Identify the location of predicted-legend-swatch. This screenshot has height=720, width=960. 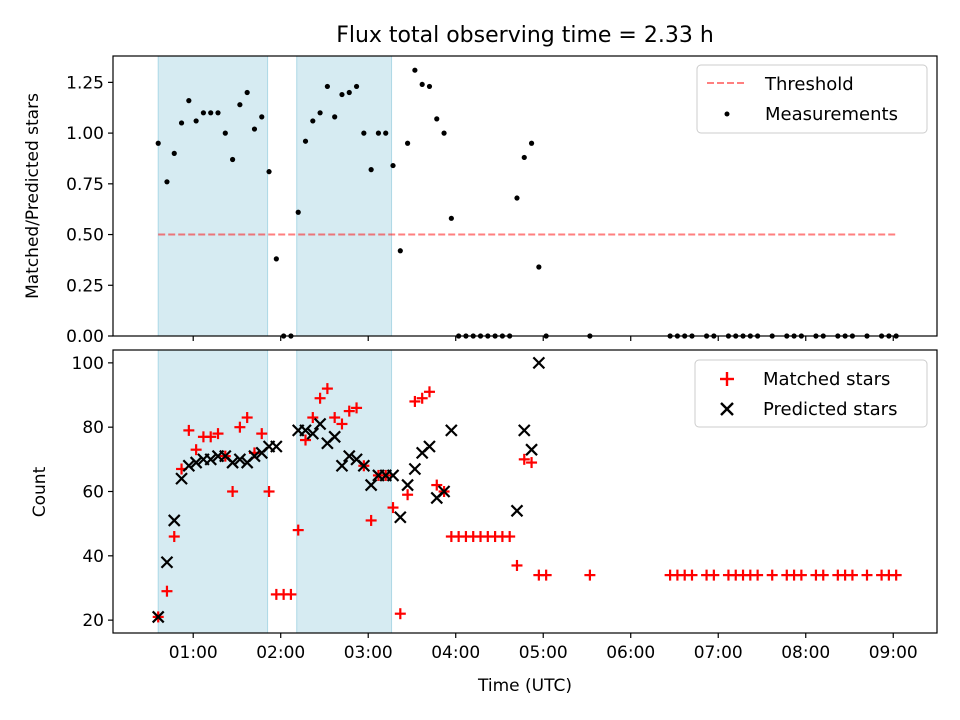
(727, 409).